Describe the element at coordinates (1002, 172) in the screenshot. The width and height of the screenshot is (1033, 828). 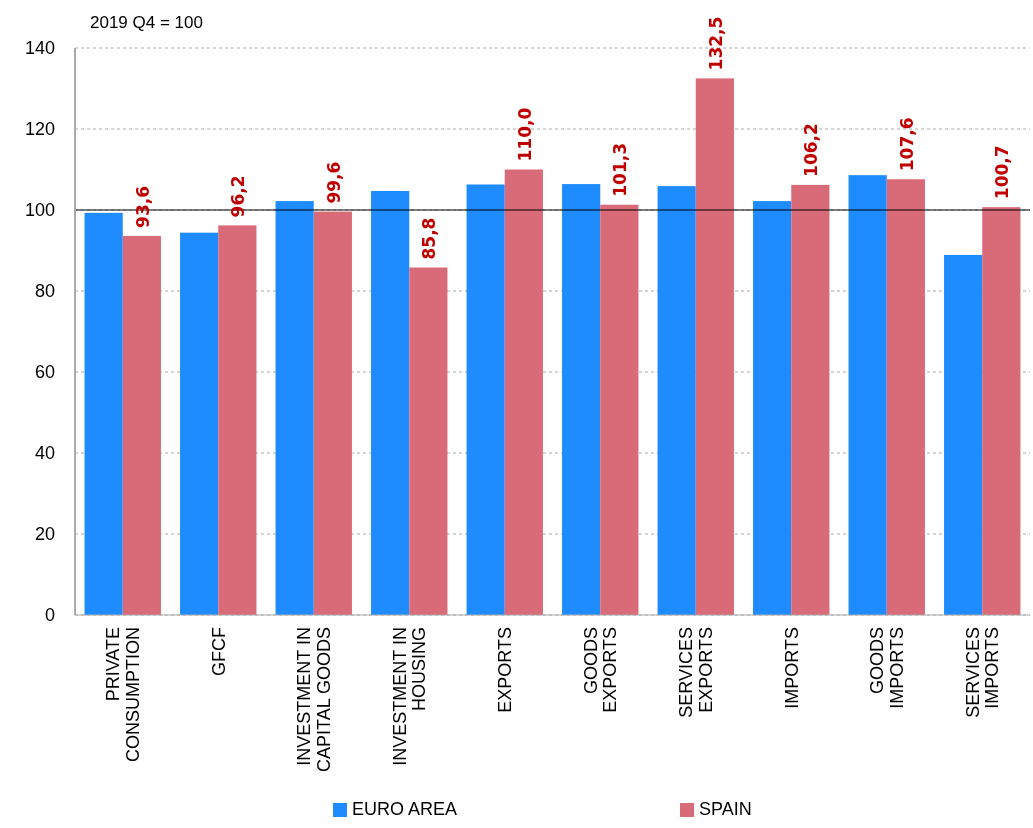
I see `data-label: 100,7` at that location.